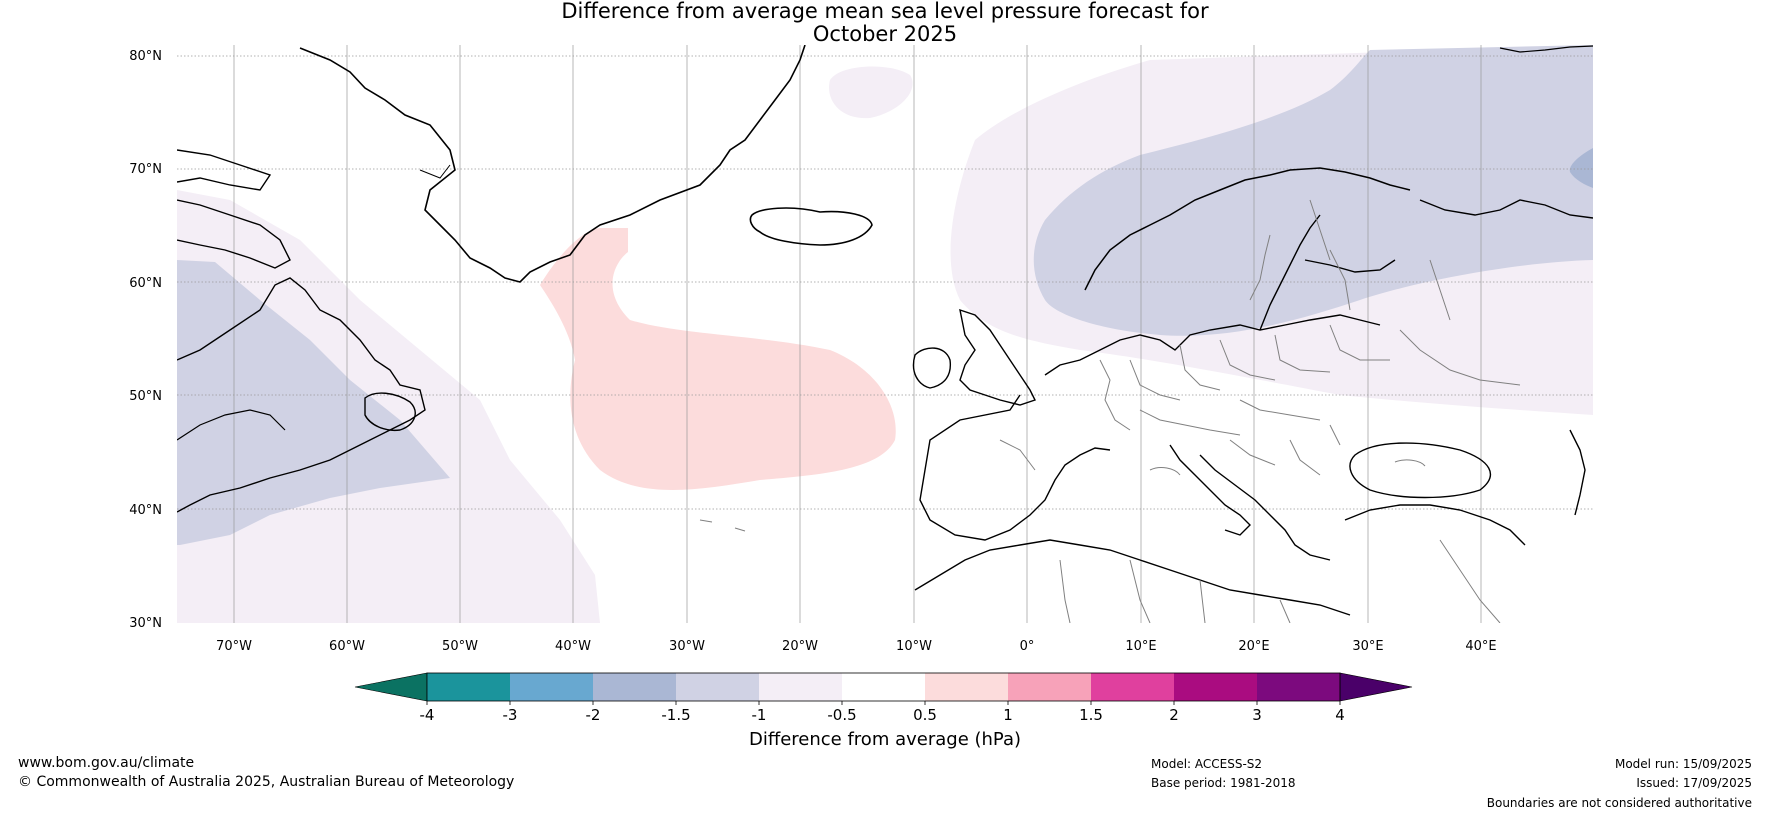 The image size is (1770, 816). What do you see at coordinates (301, 395) in the screenshot?
I see `labrador-coast` at bounding box center [301, 395].